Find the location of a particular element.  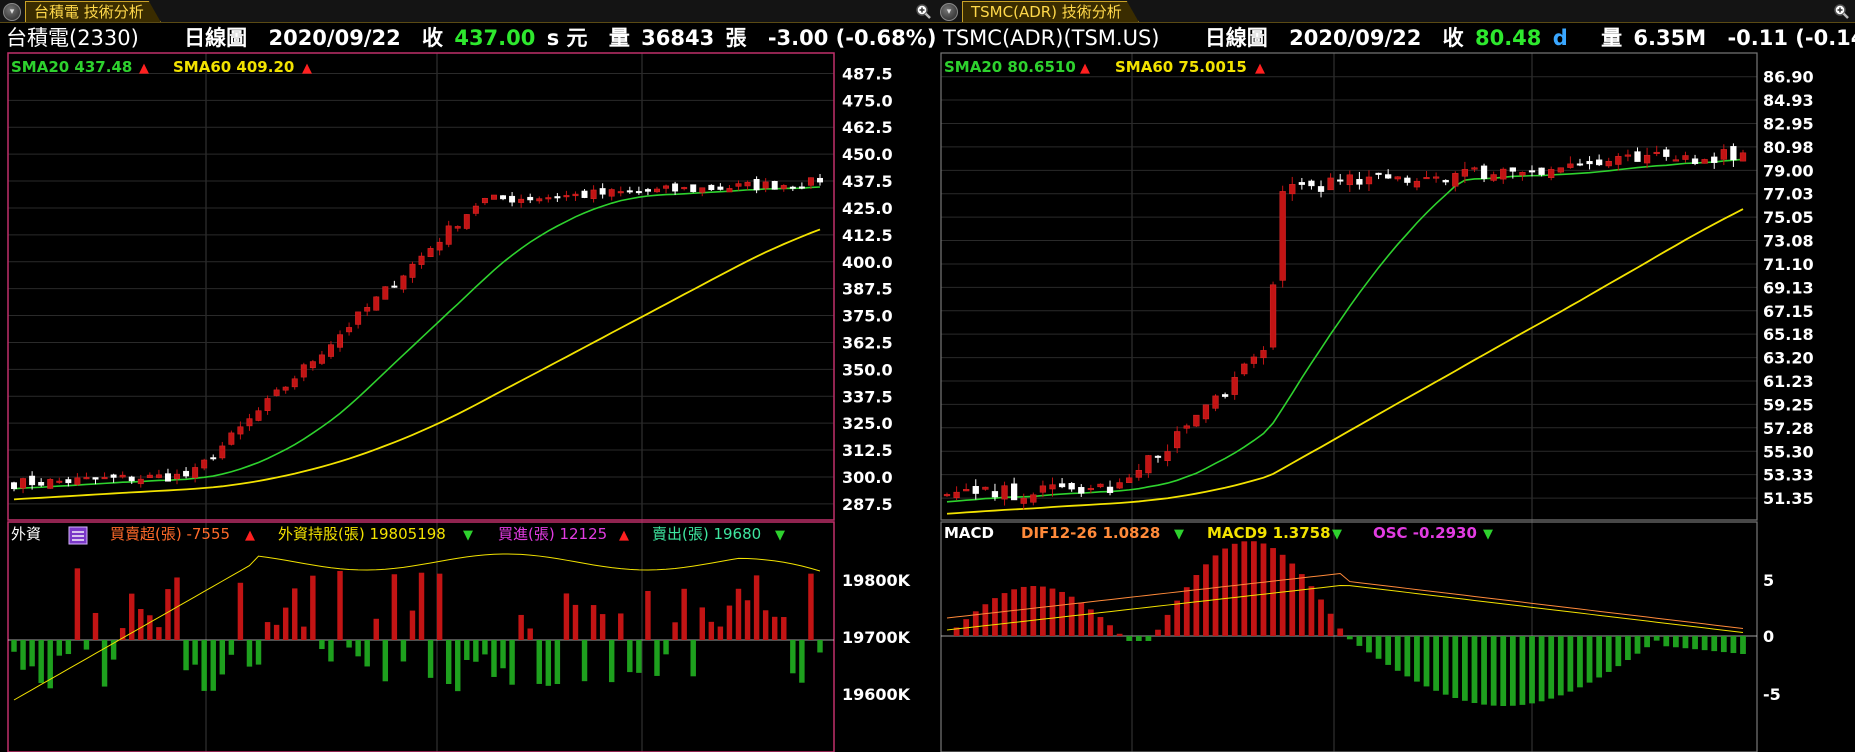

legend-net-buy-sell: 買賣超(張) -7555 is located at coordinates (170, 534).